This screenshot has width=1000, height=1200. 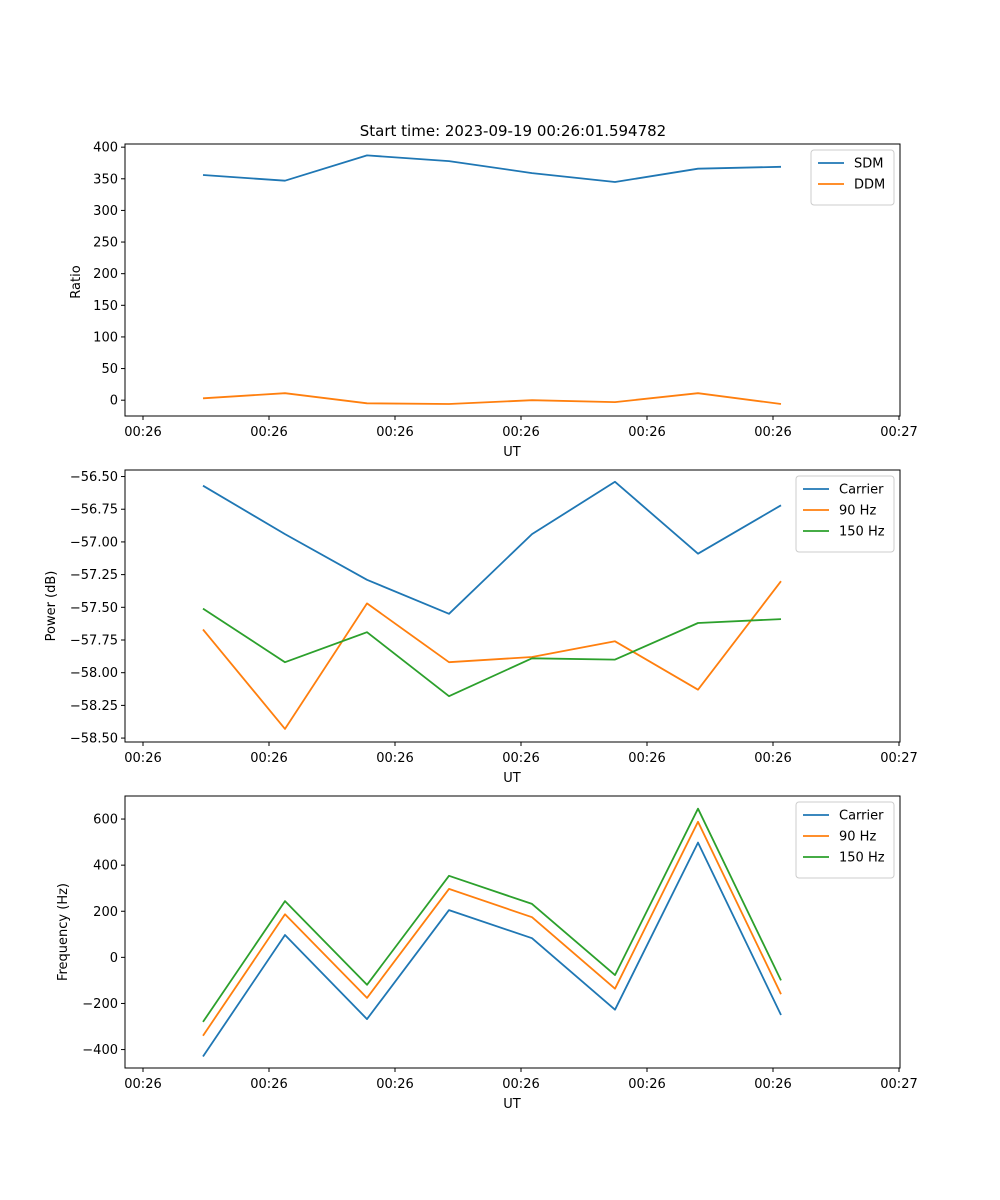 I want to click on frequency-y-tick-label: −400, so click(x=100, y=1050).